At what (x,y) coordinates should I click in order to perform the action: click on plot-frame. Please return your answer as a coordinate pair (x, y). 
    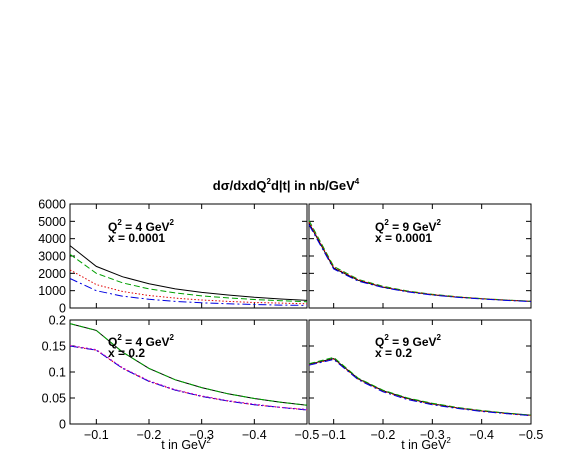
    Looking at the image, I should click on (188, 372).